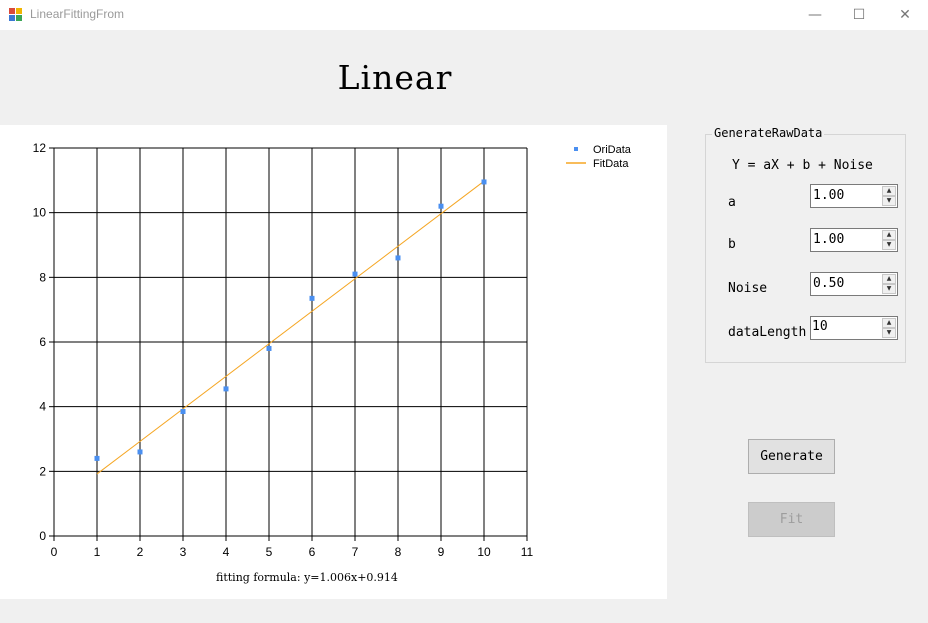  What do you see at coordinates (854, 284) in the screenshot?
I see `noise-stepper: 0.50 ▲ ▼` at bounding box center [854, 284].